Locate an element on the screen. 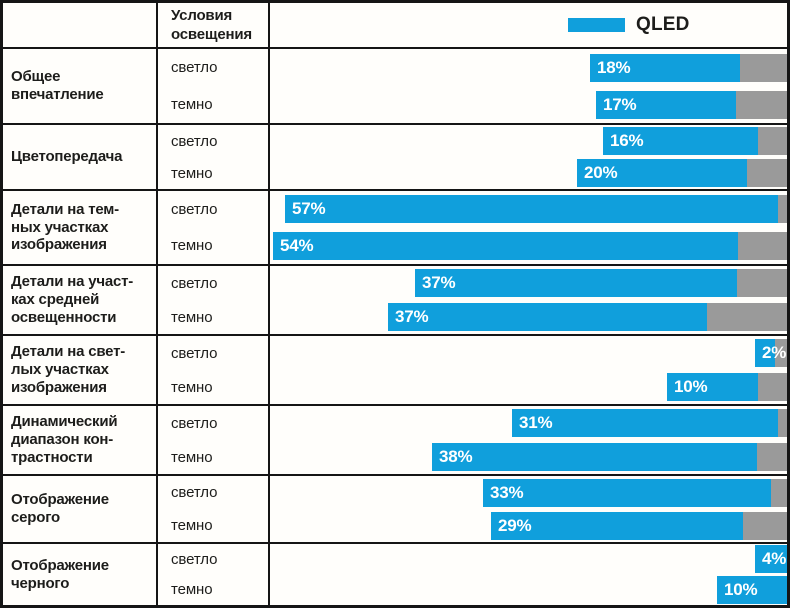  category-label: Динамический диапазон кон- трастности is located at coordinates (64, 439).